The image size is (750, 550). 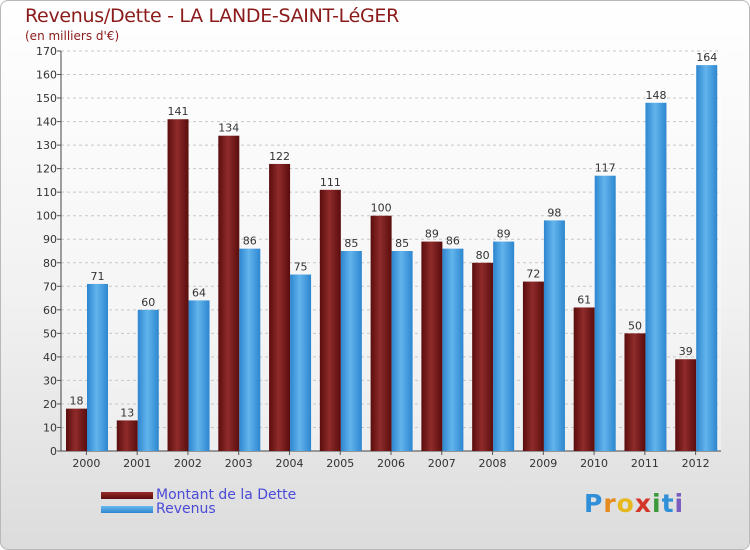 I want to click on y-tick-label: 150, so click(x=46, y=98).